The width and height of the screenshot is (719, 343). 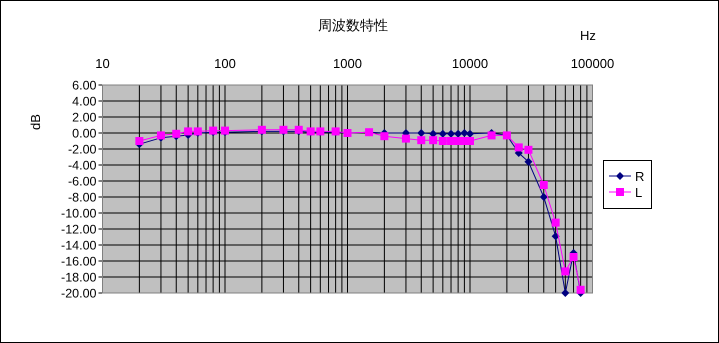 What do you see at coordinates (79, 245) in the screenshot?
I see `y-tick-label: -14.00` at bounding box center [79, 245].